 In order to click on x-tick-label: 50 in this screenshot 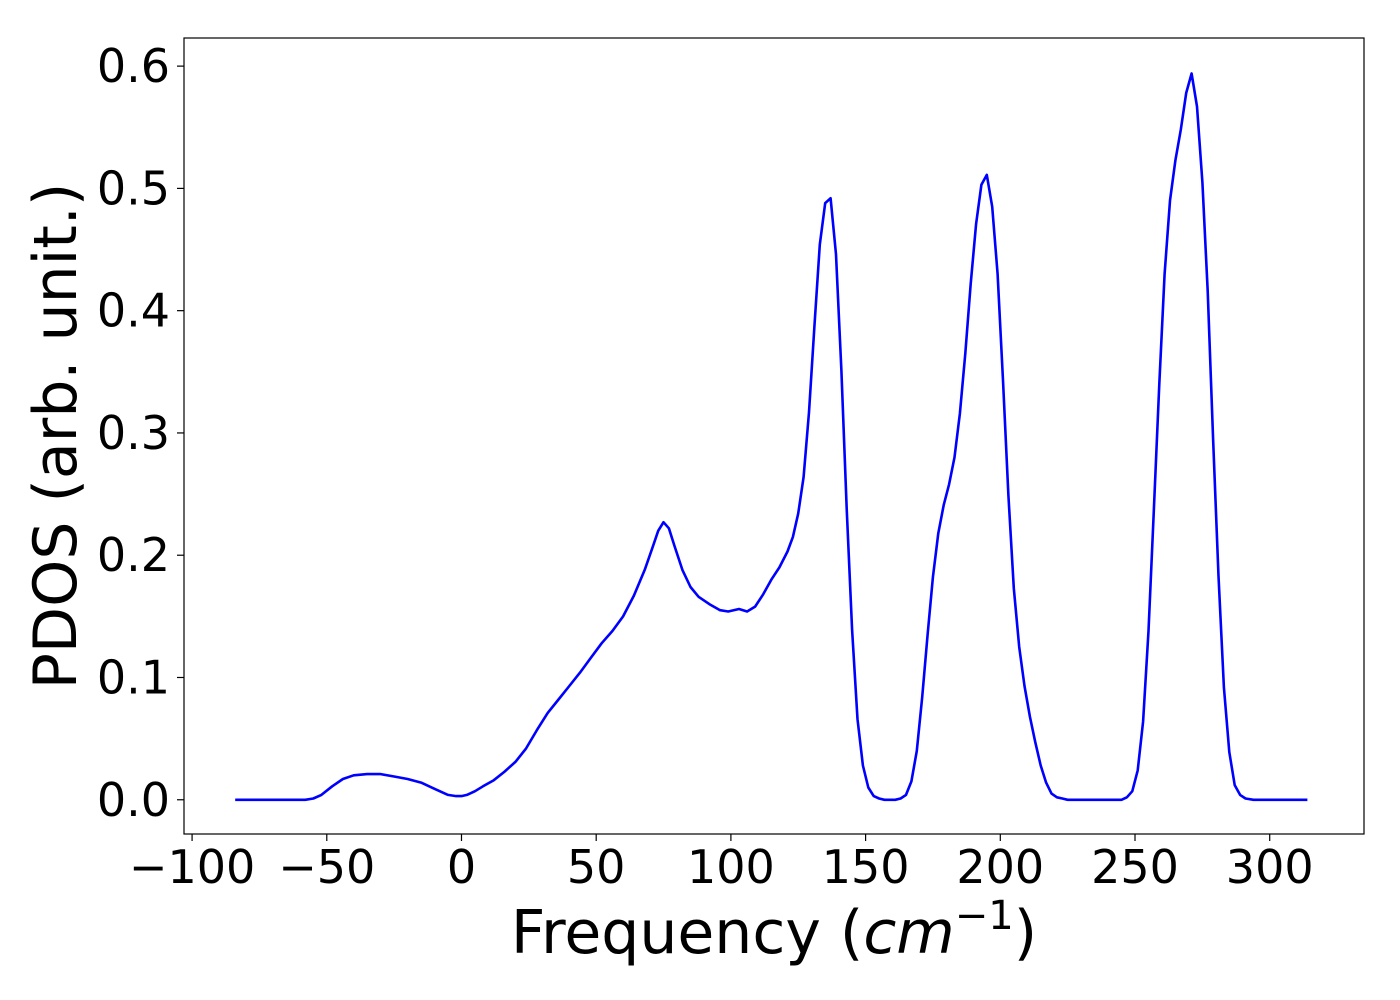, I will do `click(596, 867)`.